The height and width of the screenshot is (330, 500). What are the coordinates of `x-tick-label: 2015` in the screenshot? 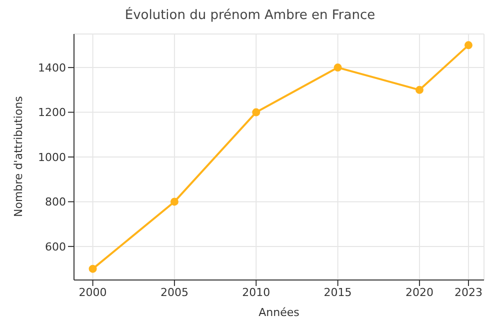 It's located at (338, 292).